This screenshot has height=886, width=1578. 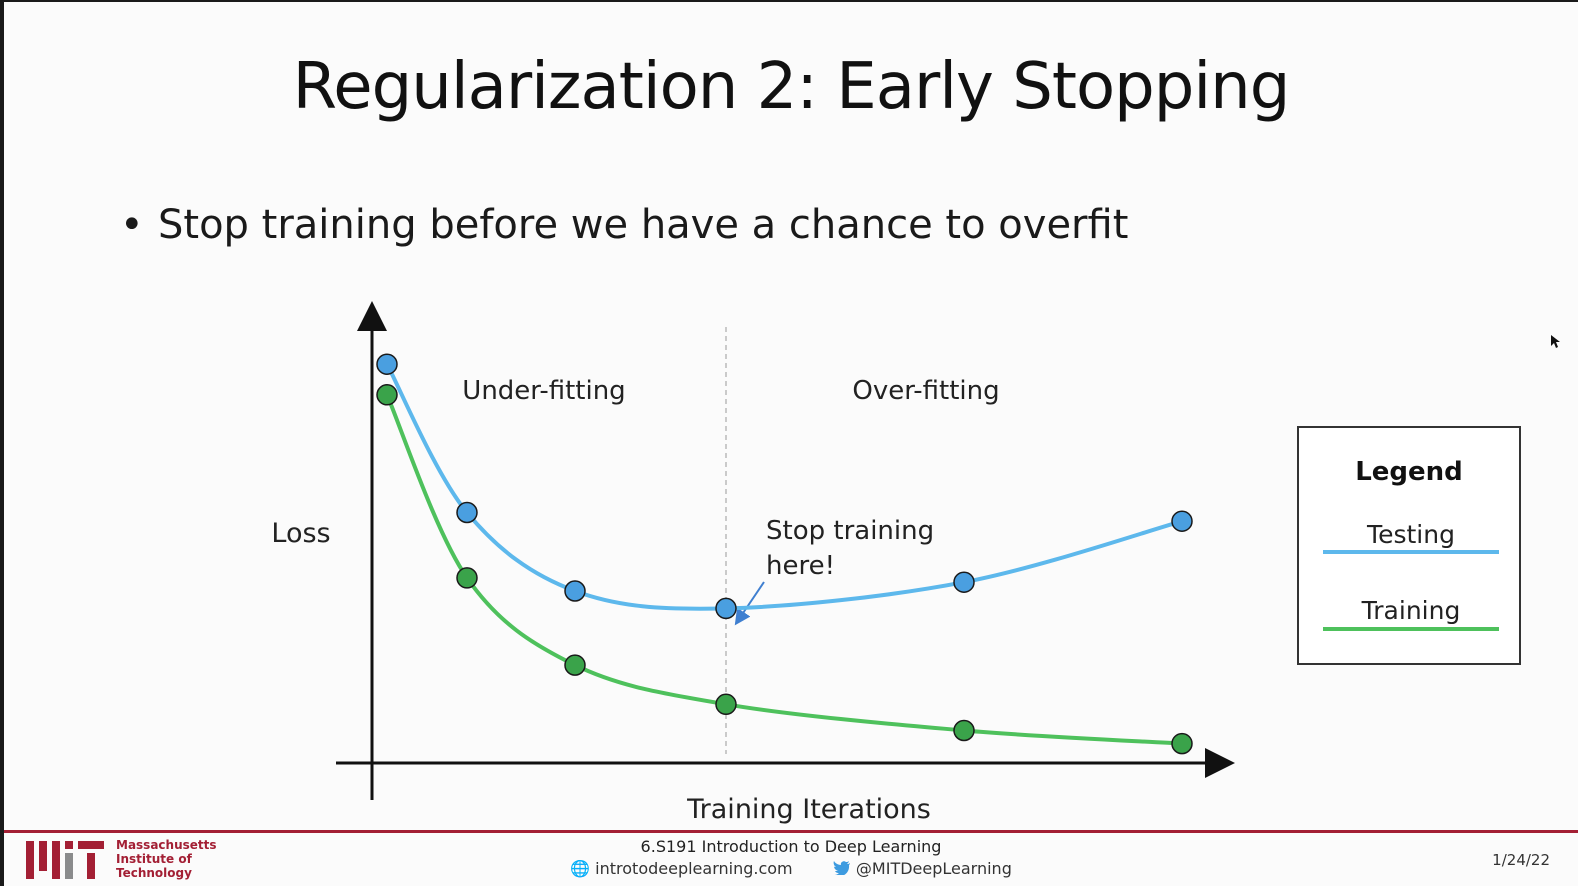 What do you see at coordinates (1411, 610) in the screenshot?
I see `legend-entry-training: Training` at bounding box center [1411, 610].